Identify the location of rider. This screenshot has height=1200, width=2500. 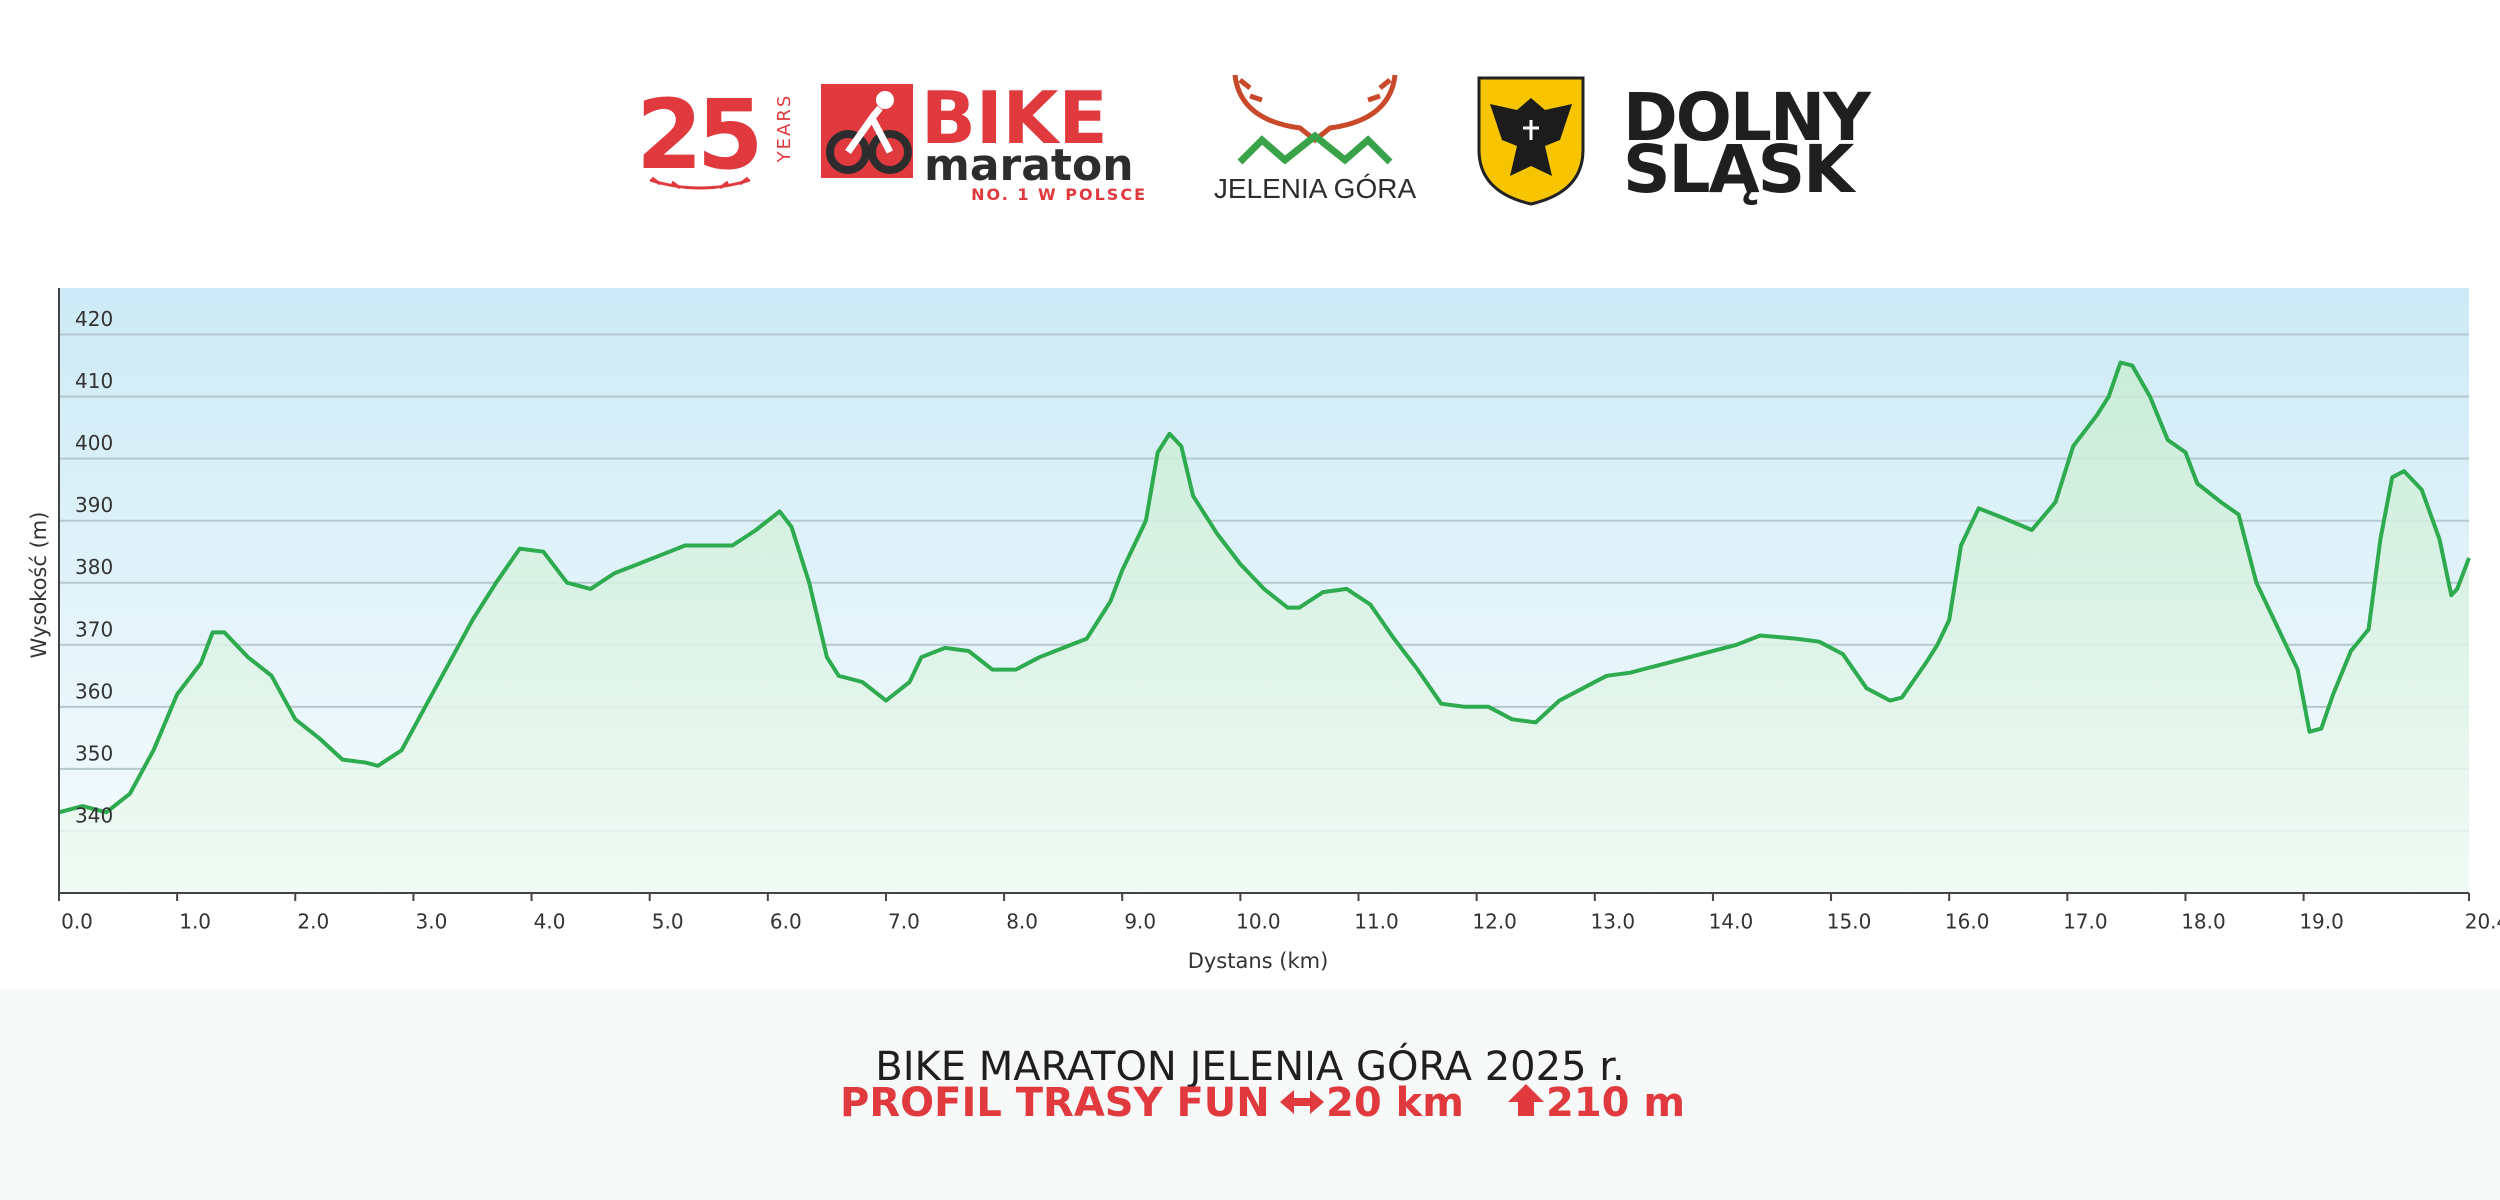
(869, 130).